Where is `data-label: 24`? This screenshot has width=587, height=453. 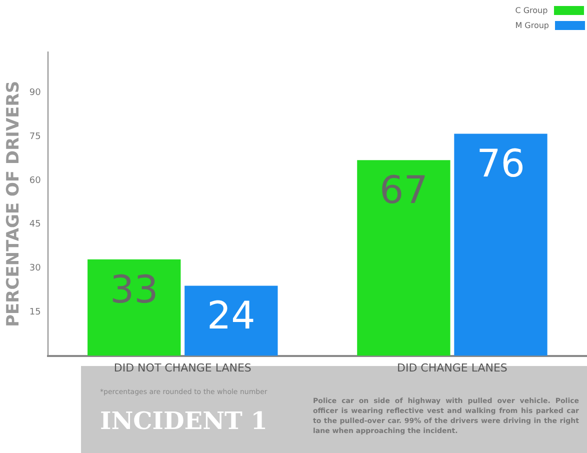 data-label: 24 is located at coordinates (231, 316).